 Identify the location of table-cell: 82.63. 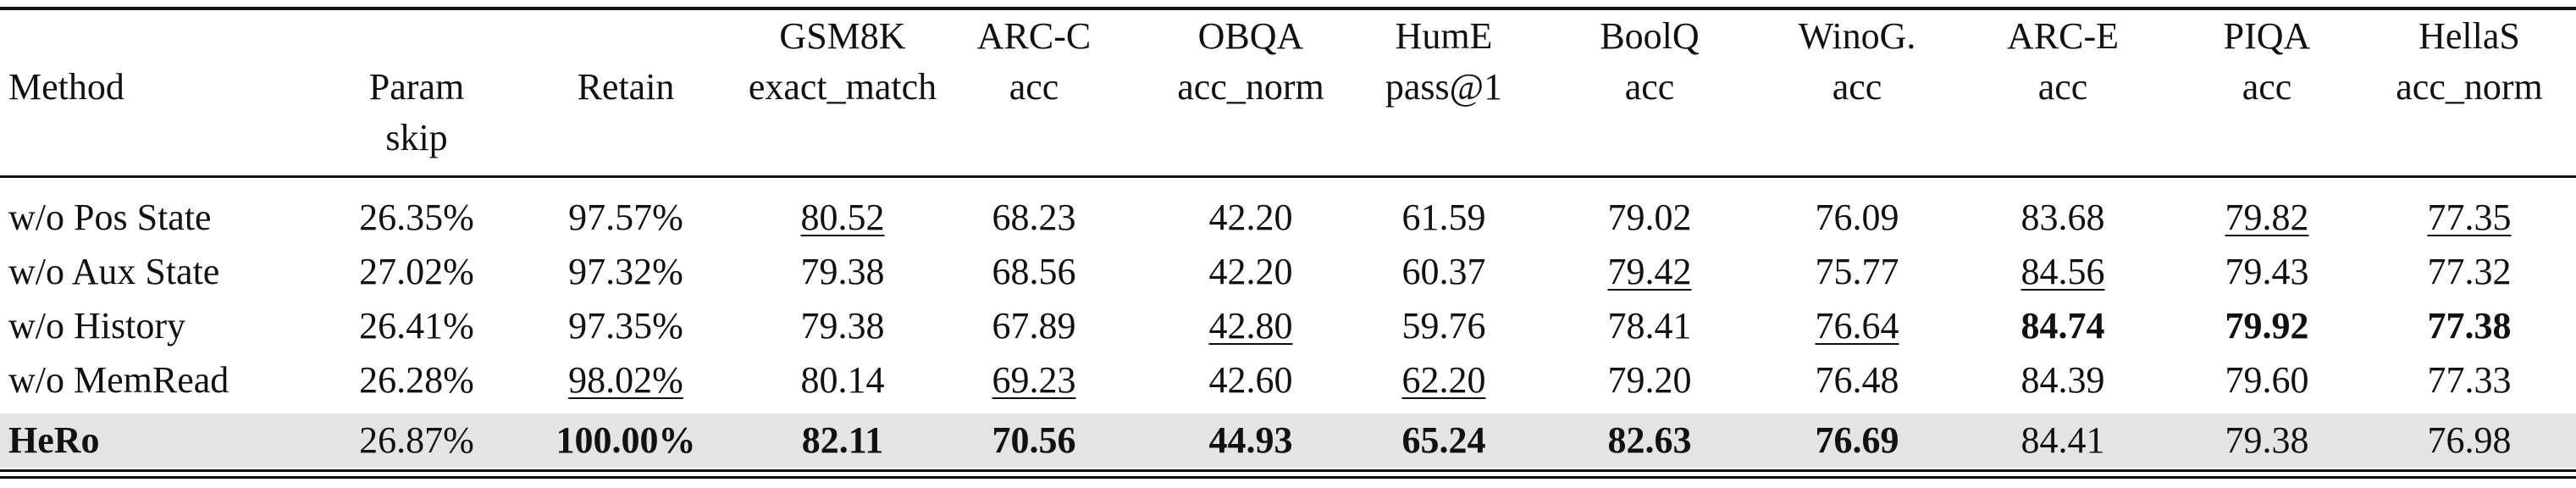
(1649, 440).